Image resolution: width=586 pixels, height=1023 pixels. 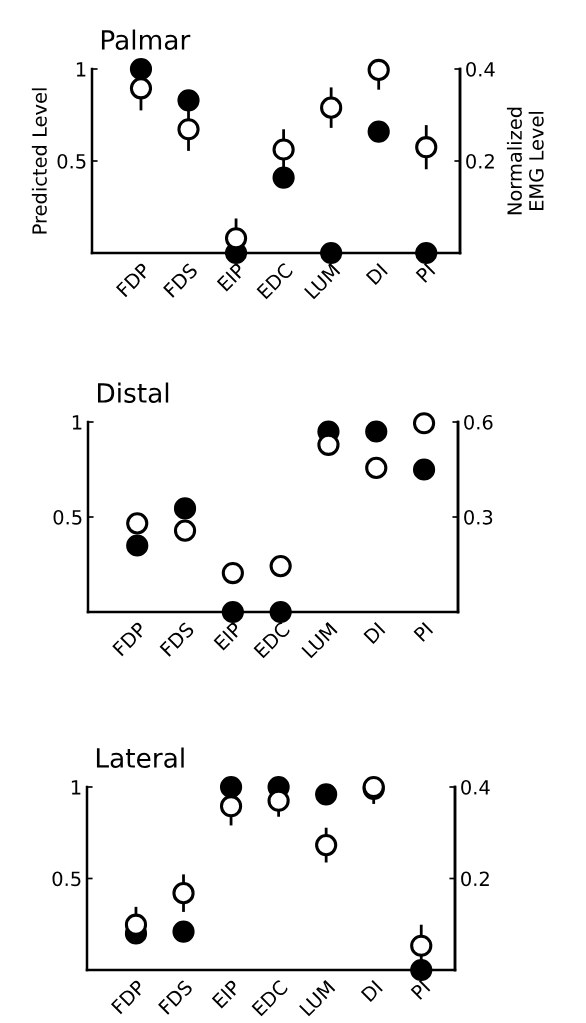 I want to click on y2-tick-label: 0.6, so click(x=478, y=422).